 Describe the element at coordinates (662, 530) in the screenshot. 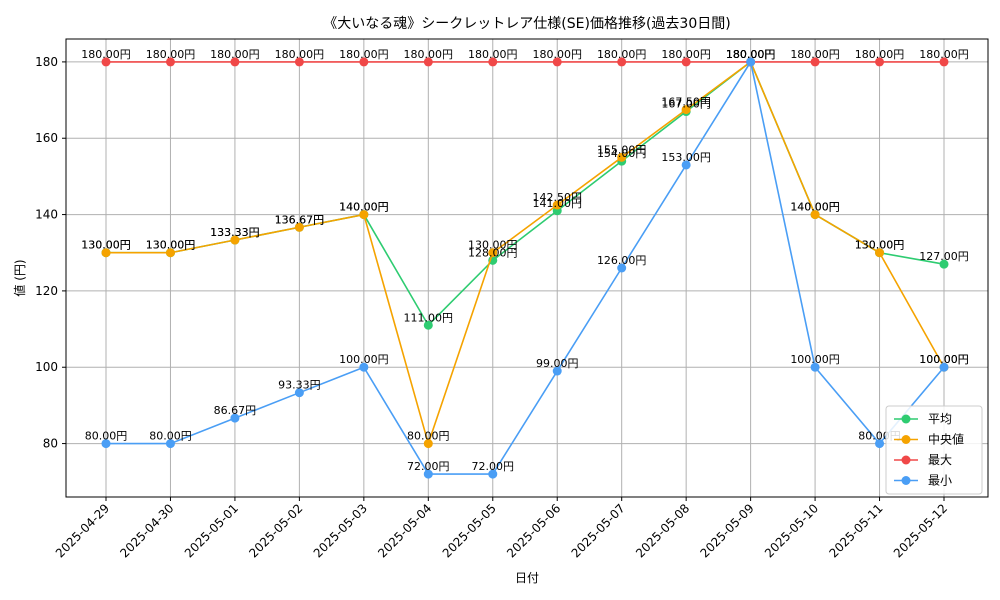

I see `x-tick-label: 2025-05-08` at that location.